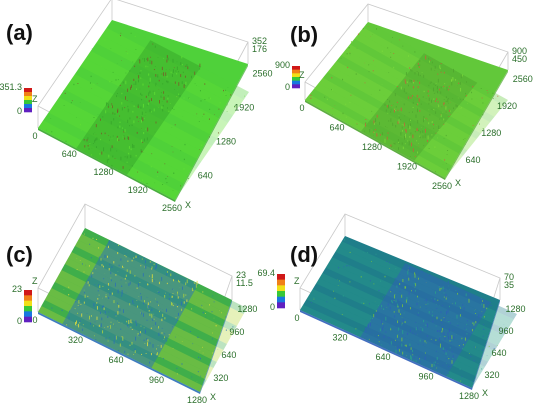 The width and height of the screenshot is (550, 415). Describe the element at coordinates (287, 76) in the screenshot. I see `colorbar: 900 0` at that location.